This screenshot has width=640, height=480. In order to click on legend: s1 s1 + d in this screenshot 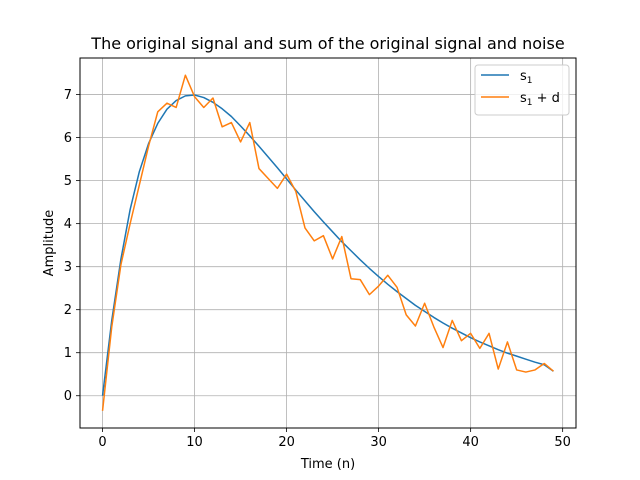, I will do `click(522, 90)`.